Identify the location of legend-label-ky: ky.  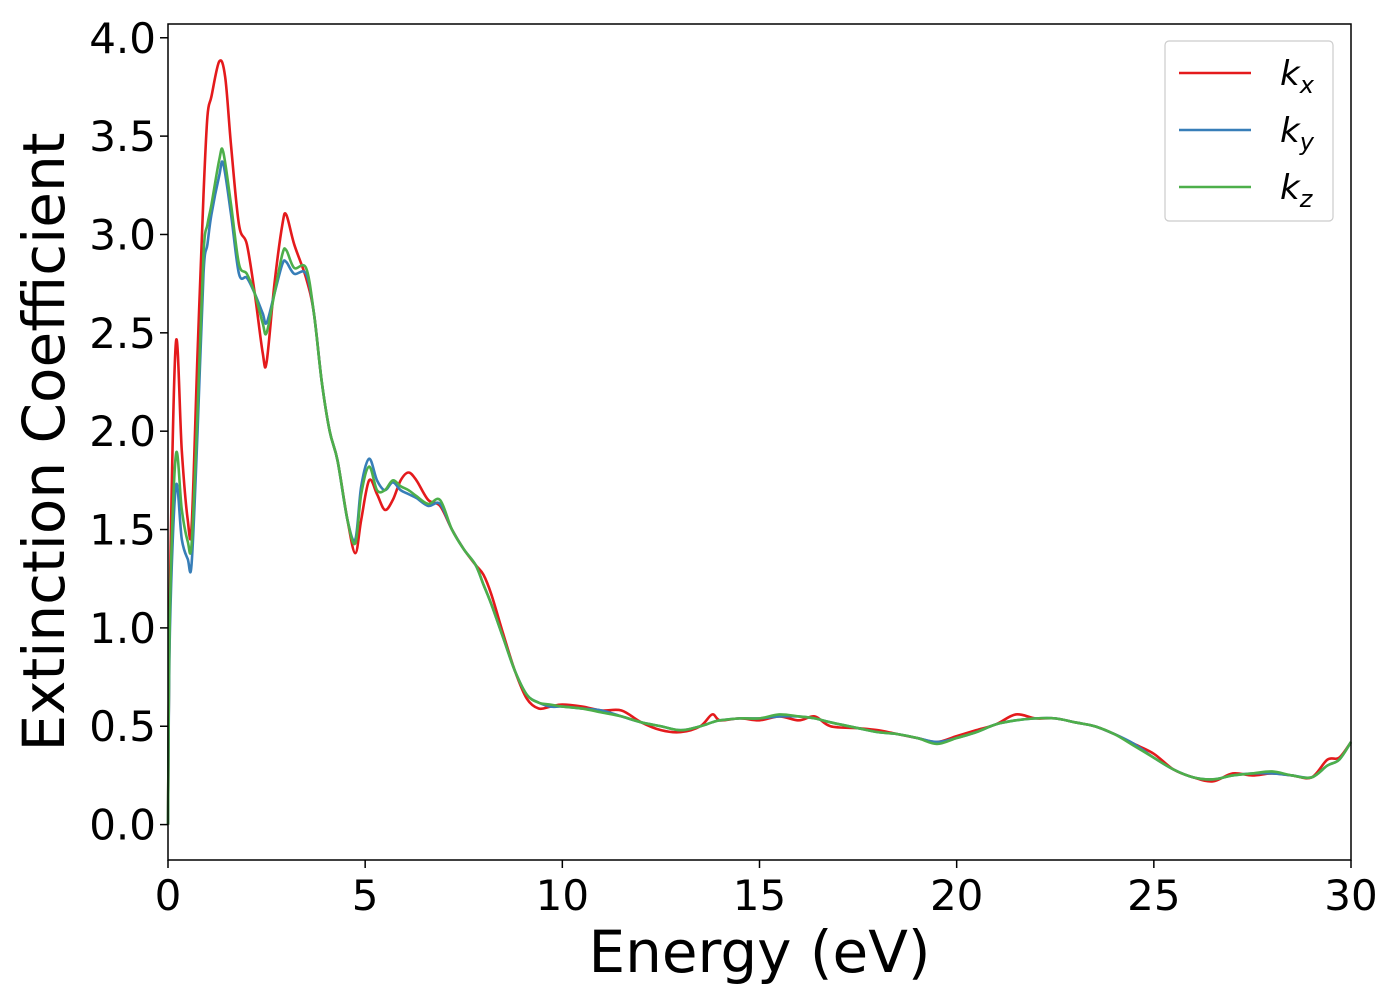
(1297, 133).